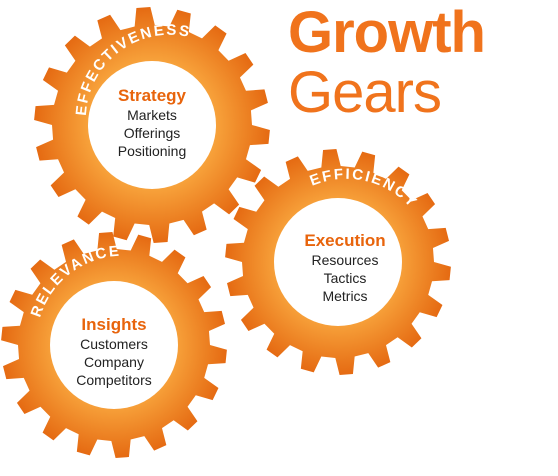  I want to click on gear-content-insights: Insights Customers Company Competitors, so click(114, 352).